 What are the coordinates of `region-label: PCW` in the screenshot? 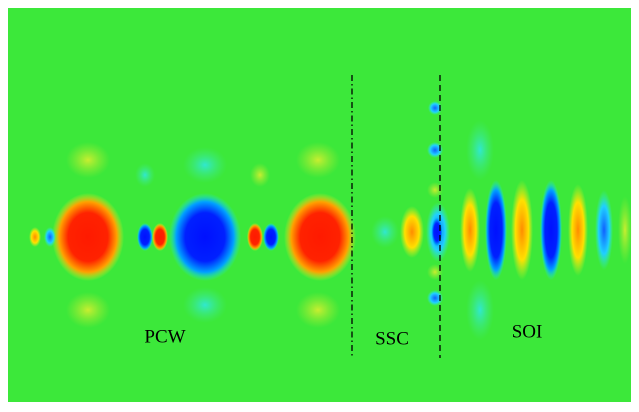 It's located at (164, 336).